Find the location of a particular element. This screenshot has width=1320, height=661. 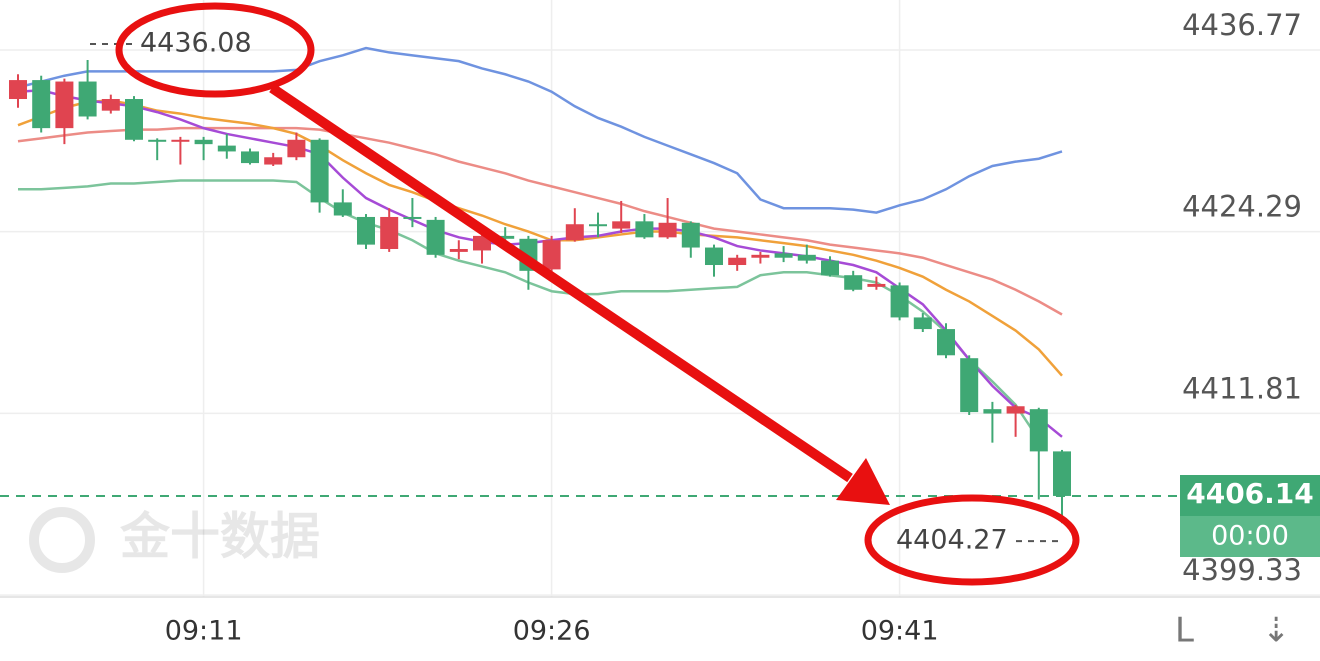

x-tick-label: 09:41 is located at coordinates (900, 631).